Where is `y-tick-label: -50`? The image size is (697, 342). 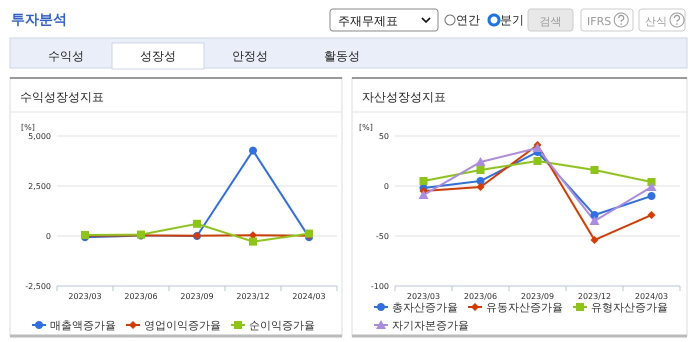
y-tick-label: -50 is located at coordinates (382, 236).